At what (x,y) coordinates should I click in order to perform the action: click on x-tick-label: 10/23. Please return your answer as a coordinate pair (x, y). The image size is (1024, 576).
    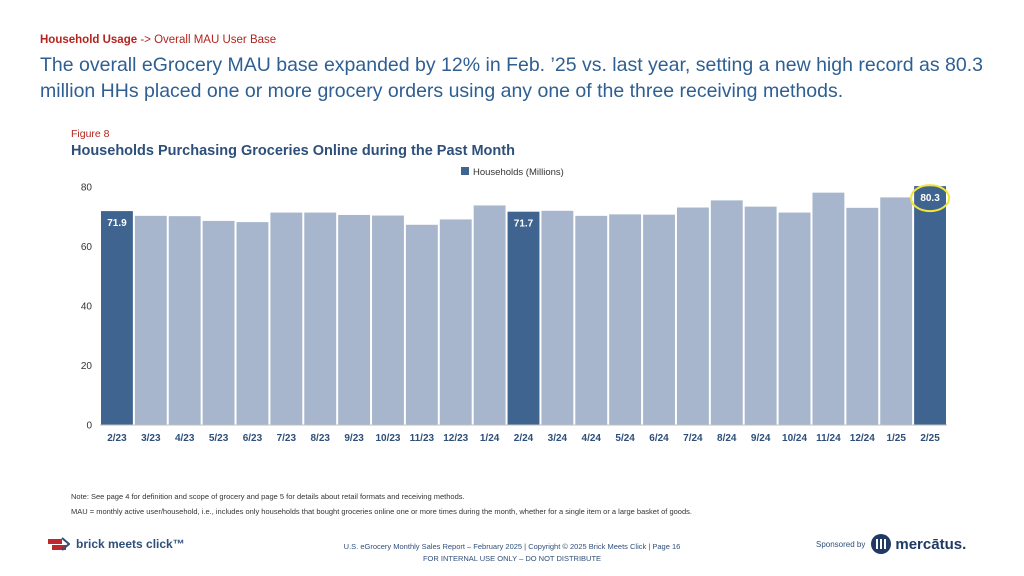
    Looking at the image, I should click on (387, 438).